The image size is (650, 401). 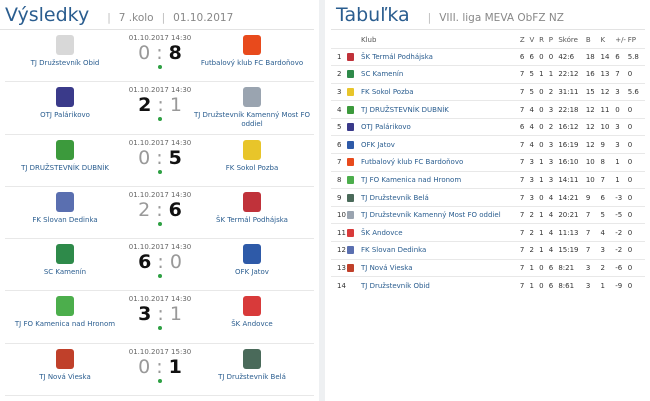 I want to click on home-team-name: TJ Nová Vieska, so click(x=65, y=376).